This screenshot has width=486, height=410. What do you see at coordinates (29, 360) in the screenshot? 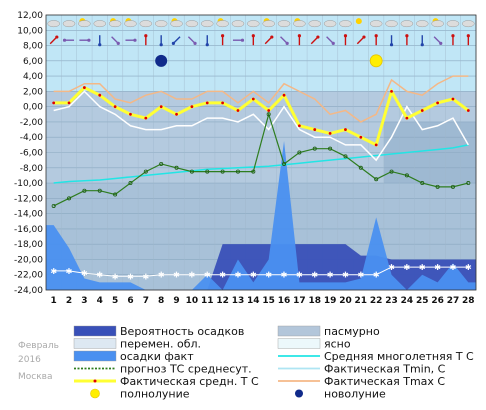
I see `year-label: 2016` at bounding box center [29, 360].